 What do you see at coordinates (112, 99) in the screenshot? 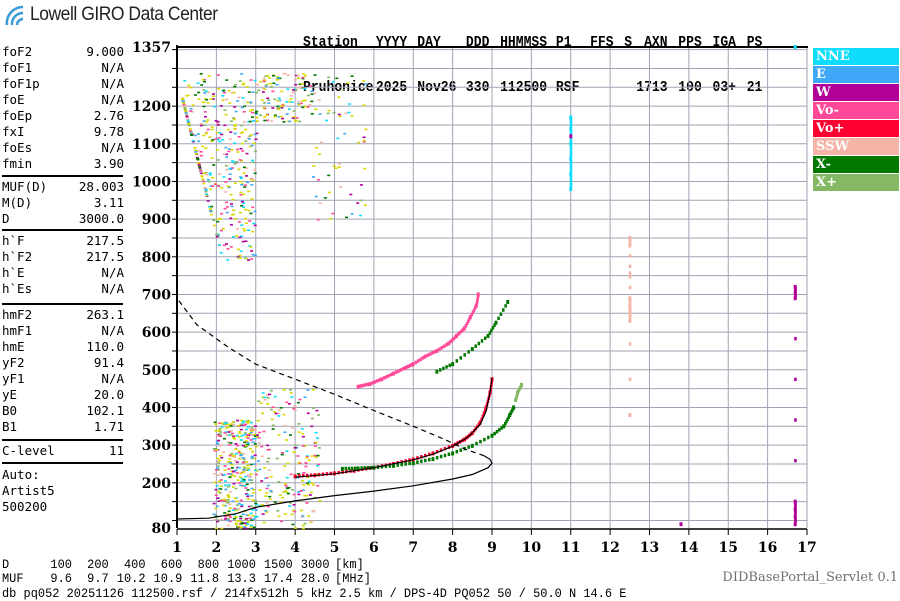
I see `param-value: N/A` at bounding box center [112, 99].